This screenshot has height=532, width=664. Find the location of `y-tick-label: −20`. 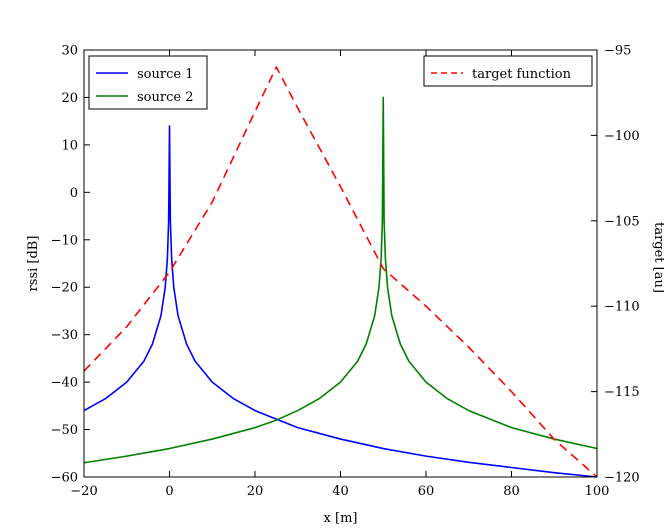

y-tick-label: −20 is located at coordinates (64, 288).